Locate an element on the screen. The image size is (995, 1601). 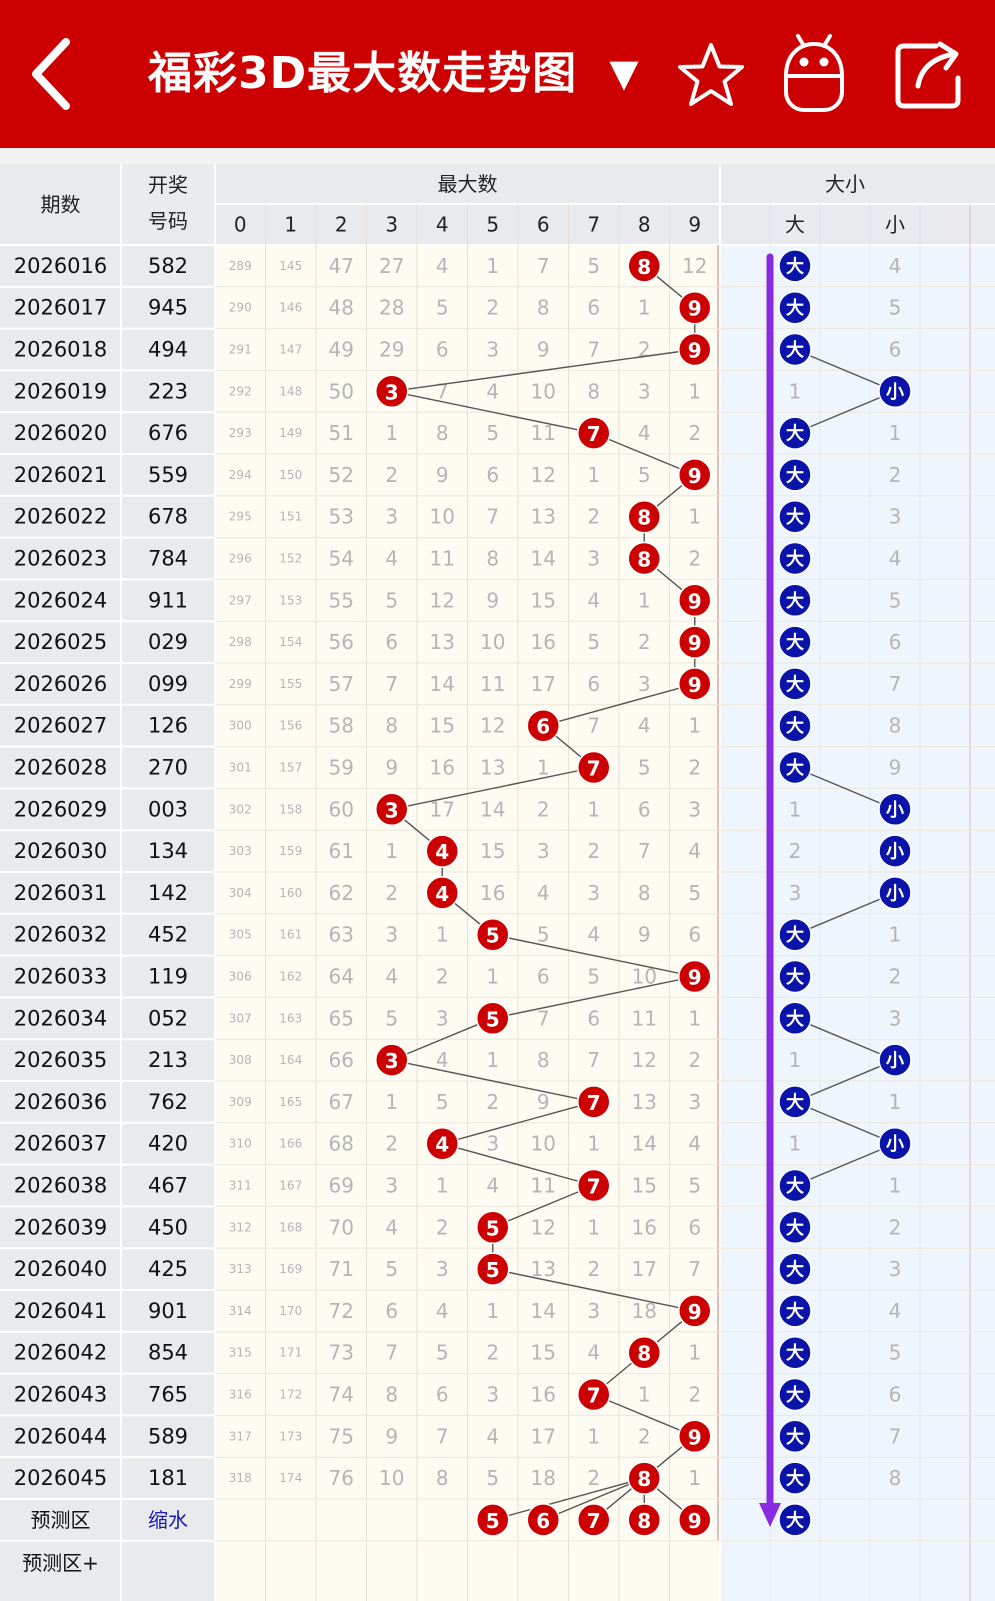
table-row: 2026038 467 311 167 69 3 1 4 11 15 5 1 is located at coordinates (497, 1191).